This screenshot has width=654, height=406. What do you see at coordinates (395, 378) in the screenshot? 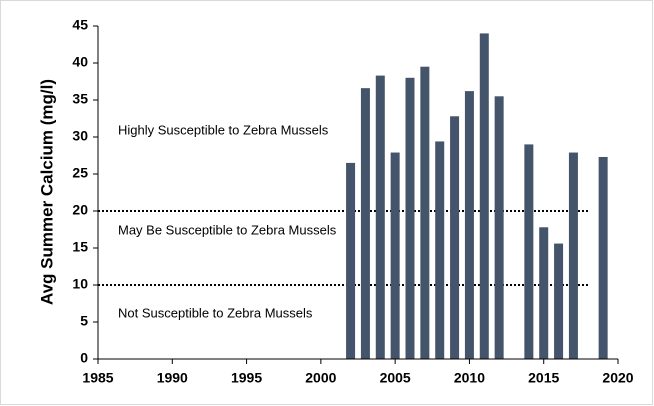
I see `x-tick-label: 2005` at bounding box center [395, 378].